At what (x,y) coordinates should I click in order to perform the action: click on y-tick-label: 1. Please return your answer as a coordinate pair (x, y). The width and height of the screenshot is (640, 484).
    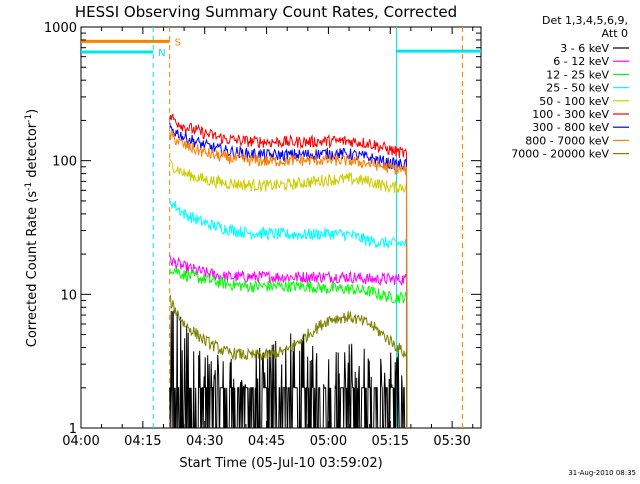
    Looking at the image, I should click on (73, 429).